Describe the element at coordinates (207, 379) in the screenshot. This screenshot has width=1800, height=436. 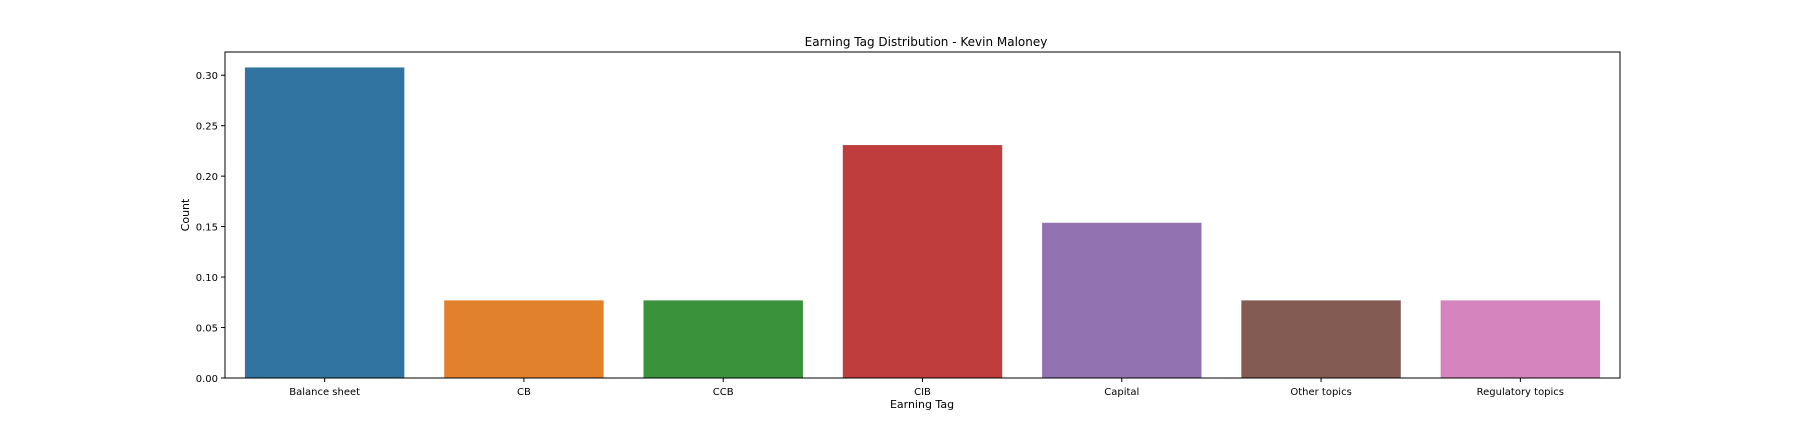
I see `y-tick-label: 0.00` at that location.